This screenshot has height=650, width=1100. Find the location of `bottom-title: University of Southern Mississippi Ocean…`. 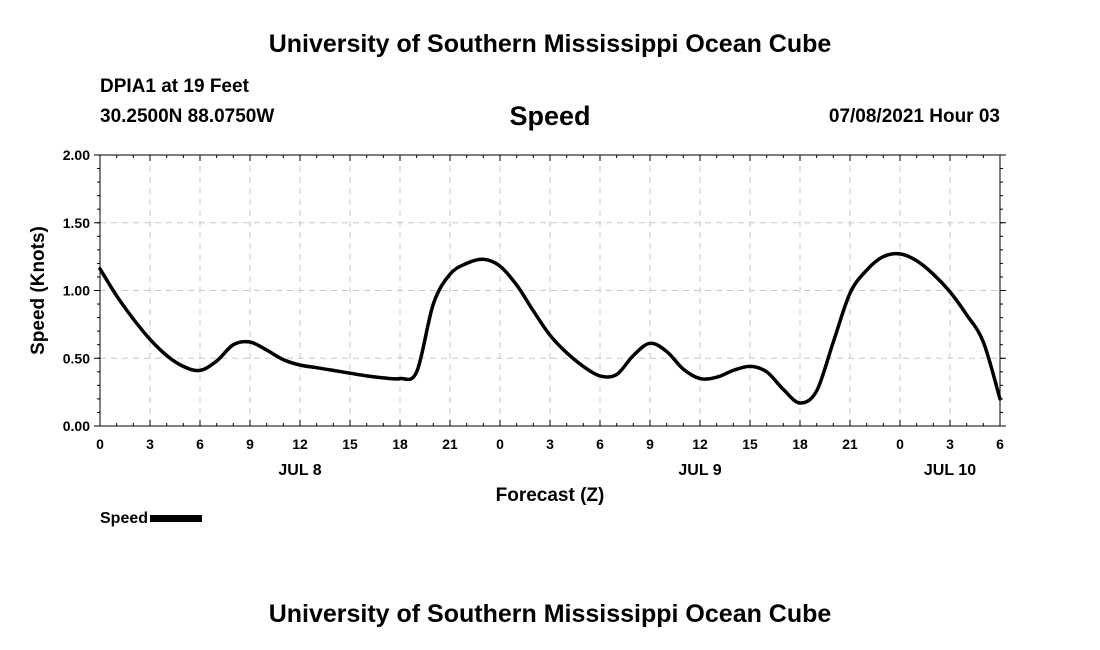

bottom-title: University of Southern Mississippi Ocean… is located at coordinates (550, 614).